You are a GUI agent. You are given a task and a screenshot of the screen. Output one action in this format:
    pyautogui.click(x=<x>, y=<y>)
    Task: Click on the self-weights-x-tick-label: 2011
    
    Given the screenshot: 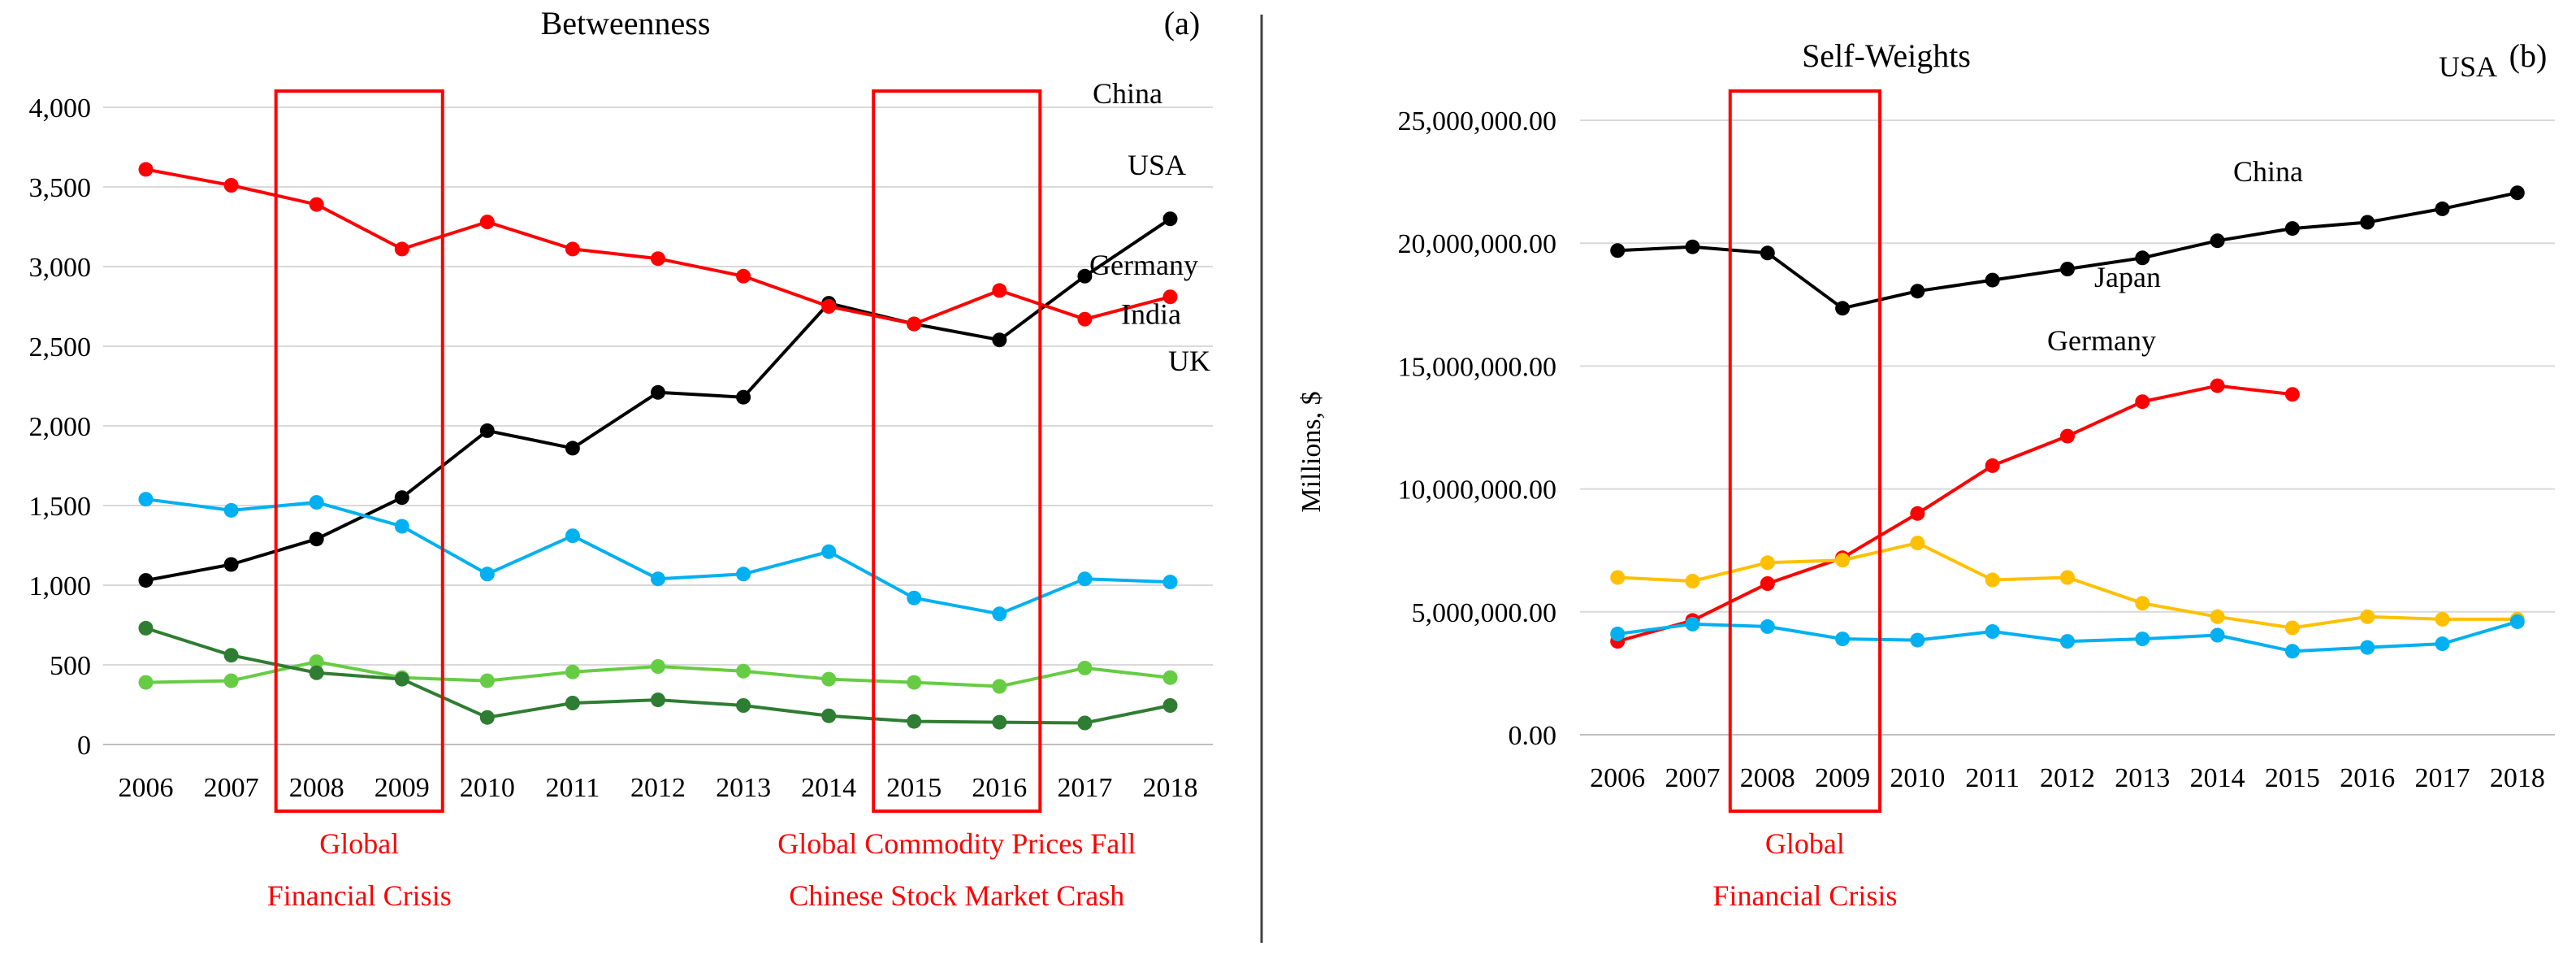 What is the action you would take?
    pyautogui.click(x=1992, y=778)
    